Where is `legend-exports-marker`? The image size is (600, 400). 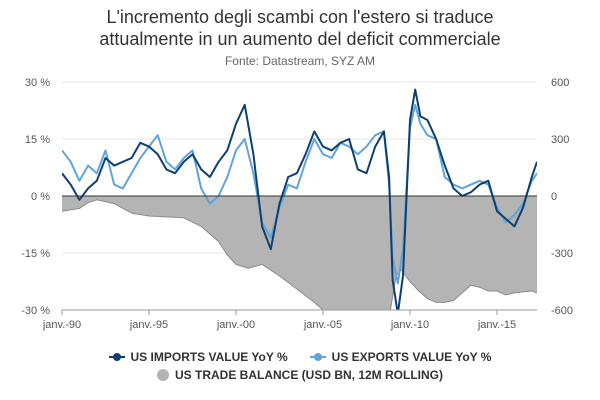 legend-exports-marker is located at coordinates (317, 357).